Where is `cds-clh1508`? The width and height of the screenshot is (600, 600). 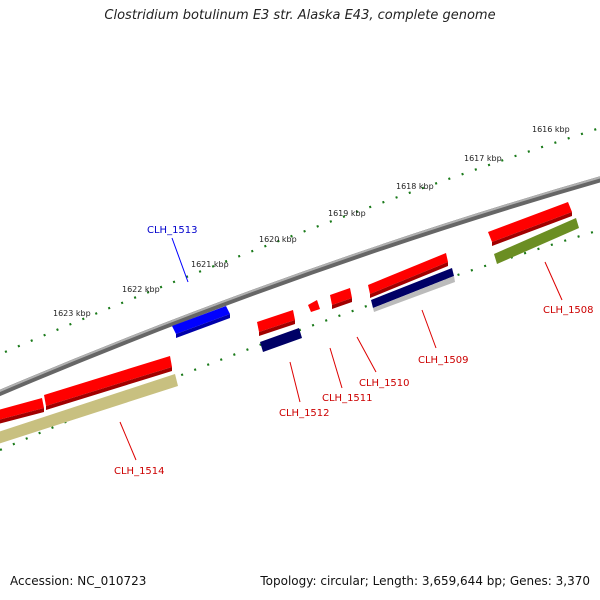
cds-clh1508 is located at coordinates (530, 224).